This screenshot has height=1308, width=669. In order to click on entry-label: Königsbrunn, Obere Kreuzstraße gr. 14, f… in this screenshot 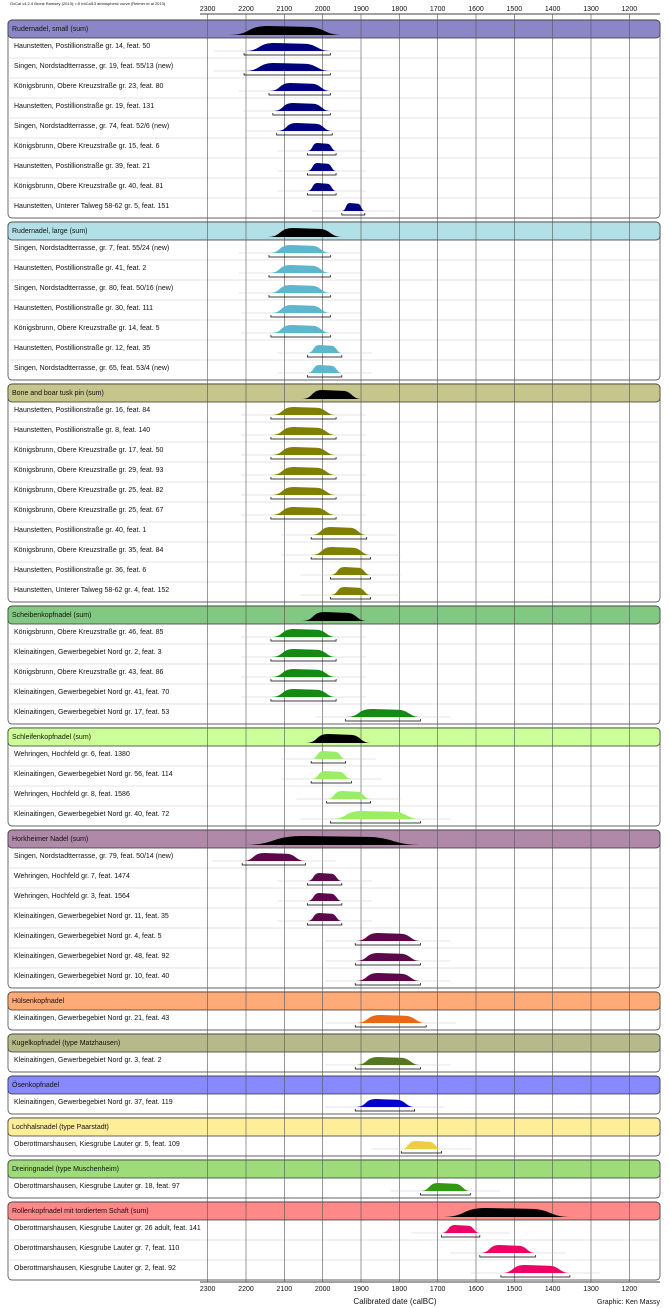, I will do `click(87, 328)`.